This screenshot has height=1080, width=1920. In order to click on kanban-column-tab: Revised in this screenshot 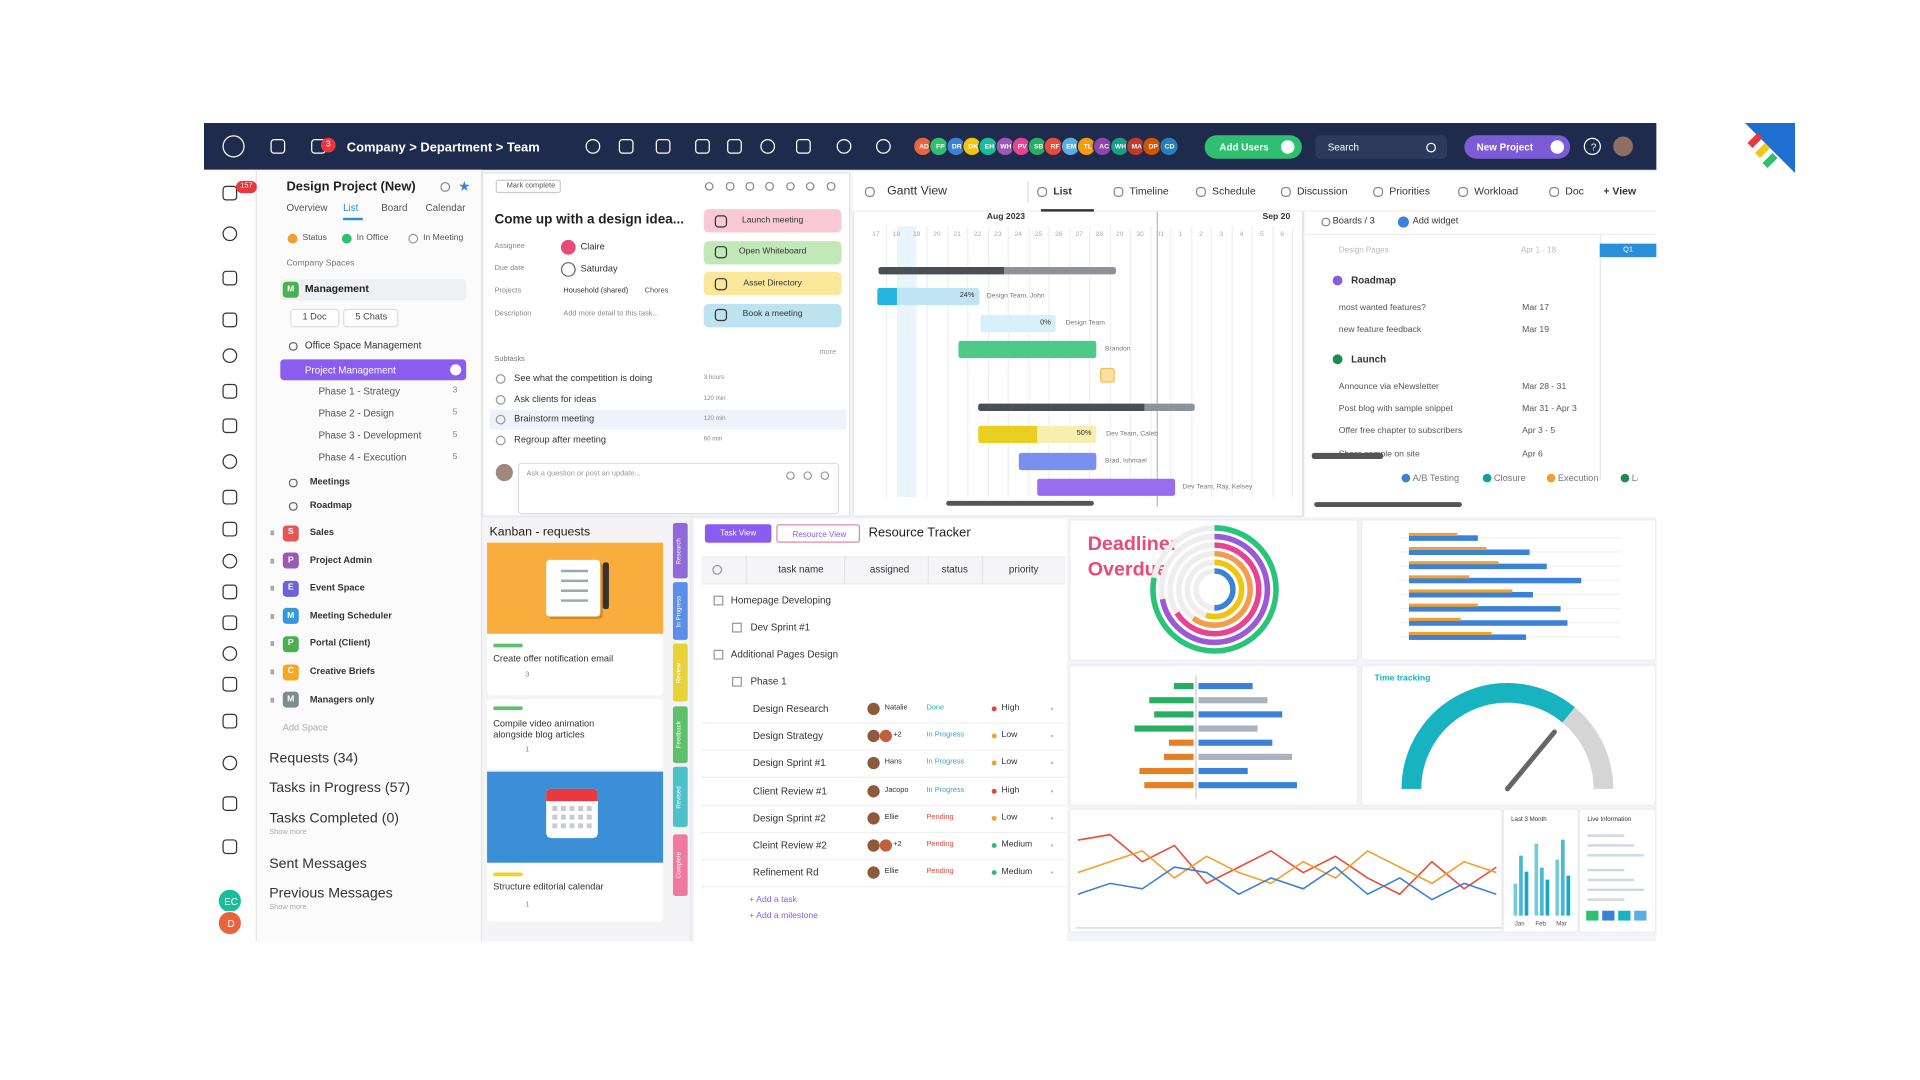, I will do `click(680, 797)`.